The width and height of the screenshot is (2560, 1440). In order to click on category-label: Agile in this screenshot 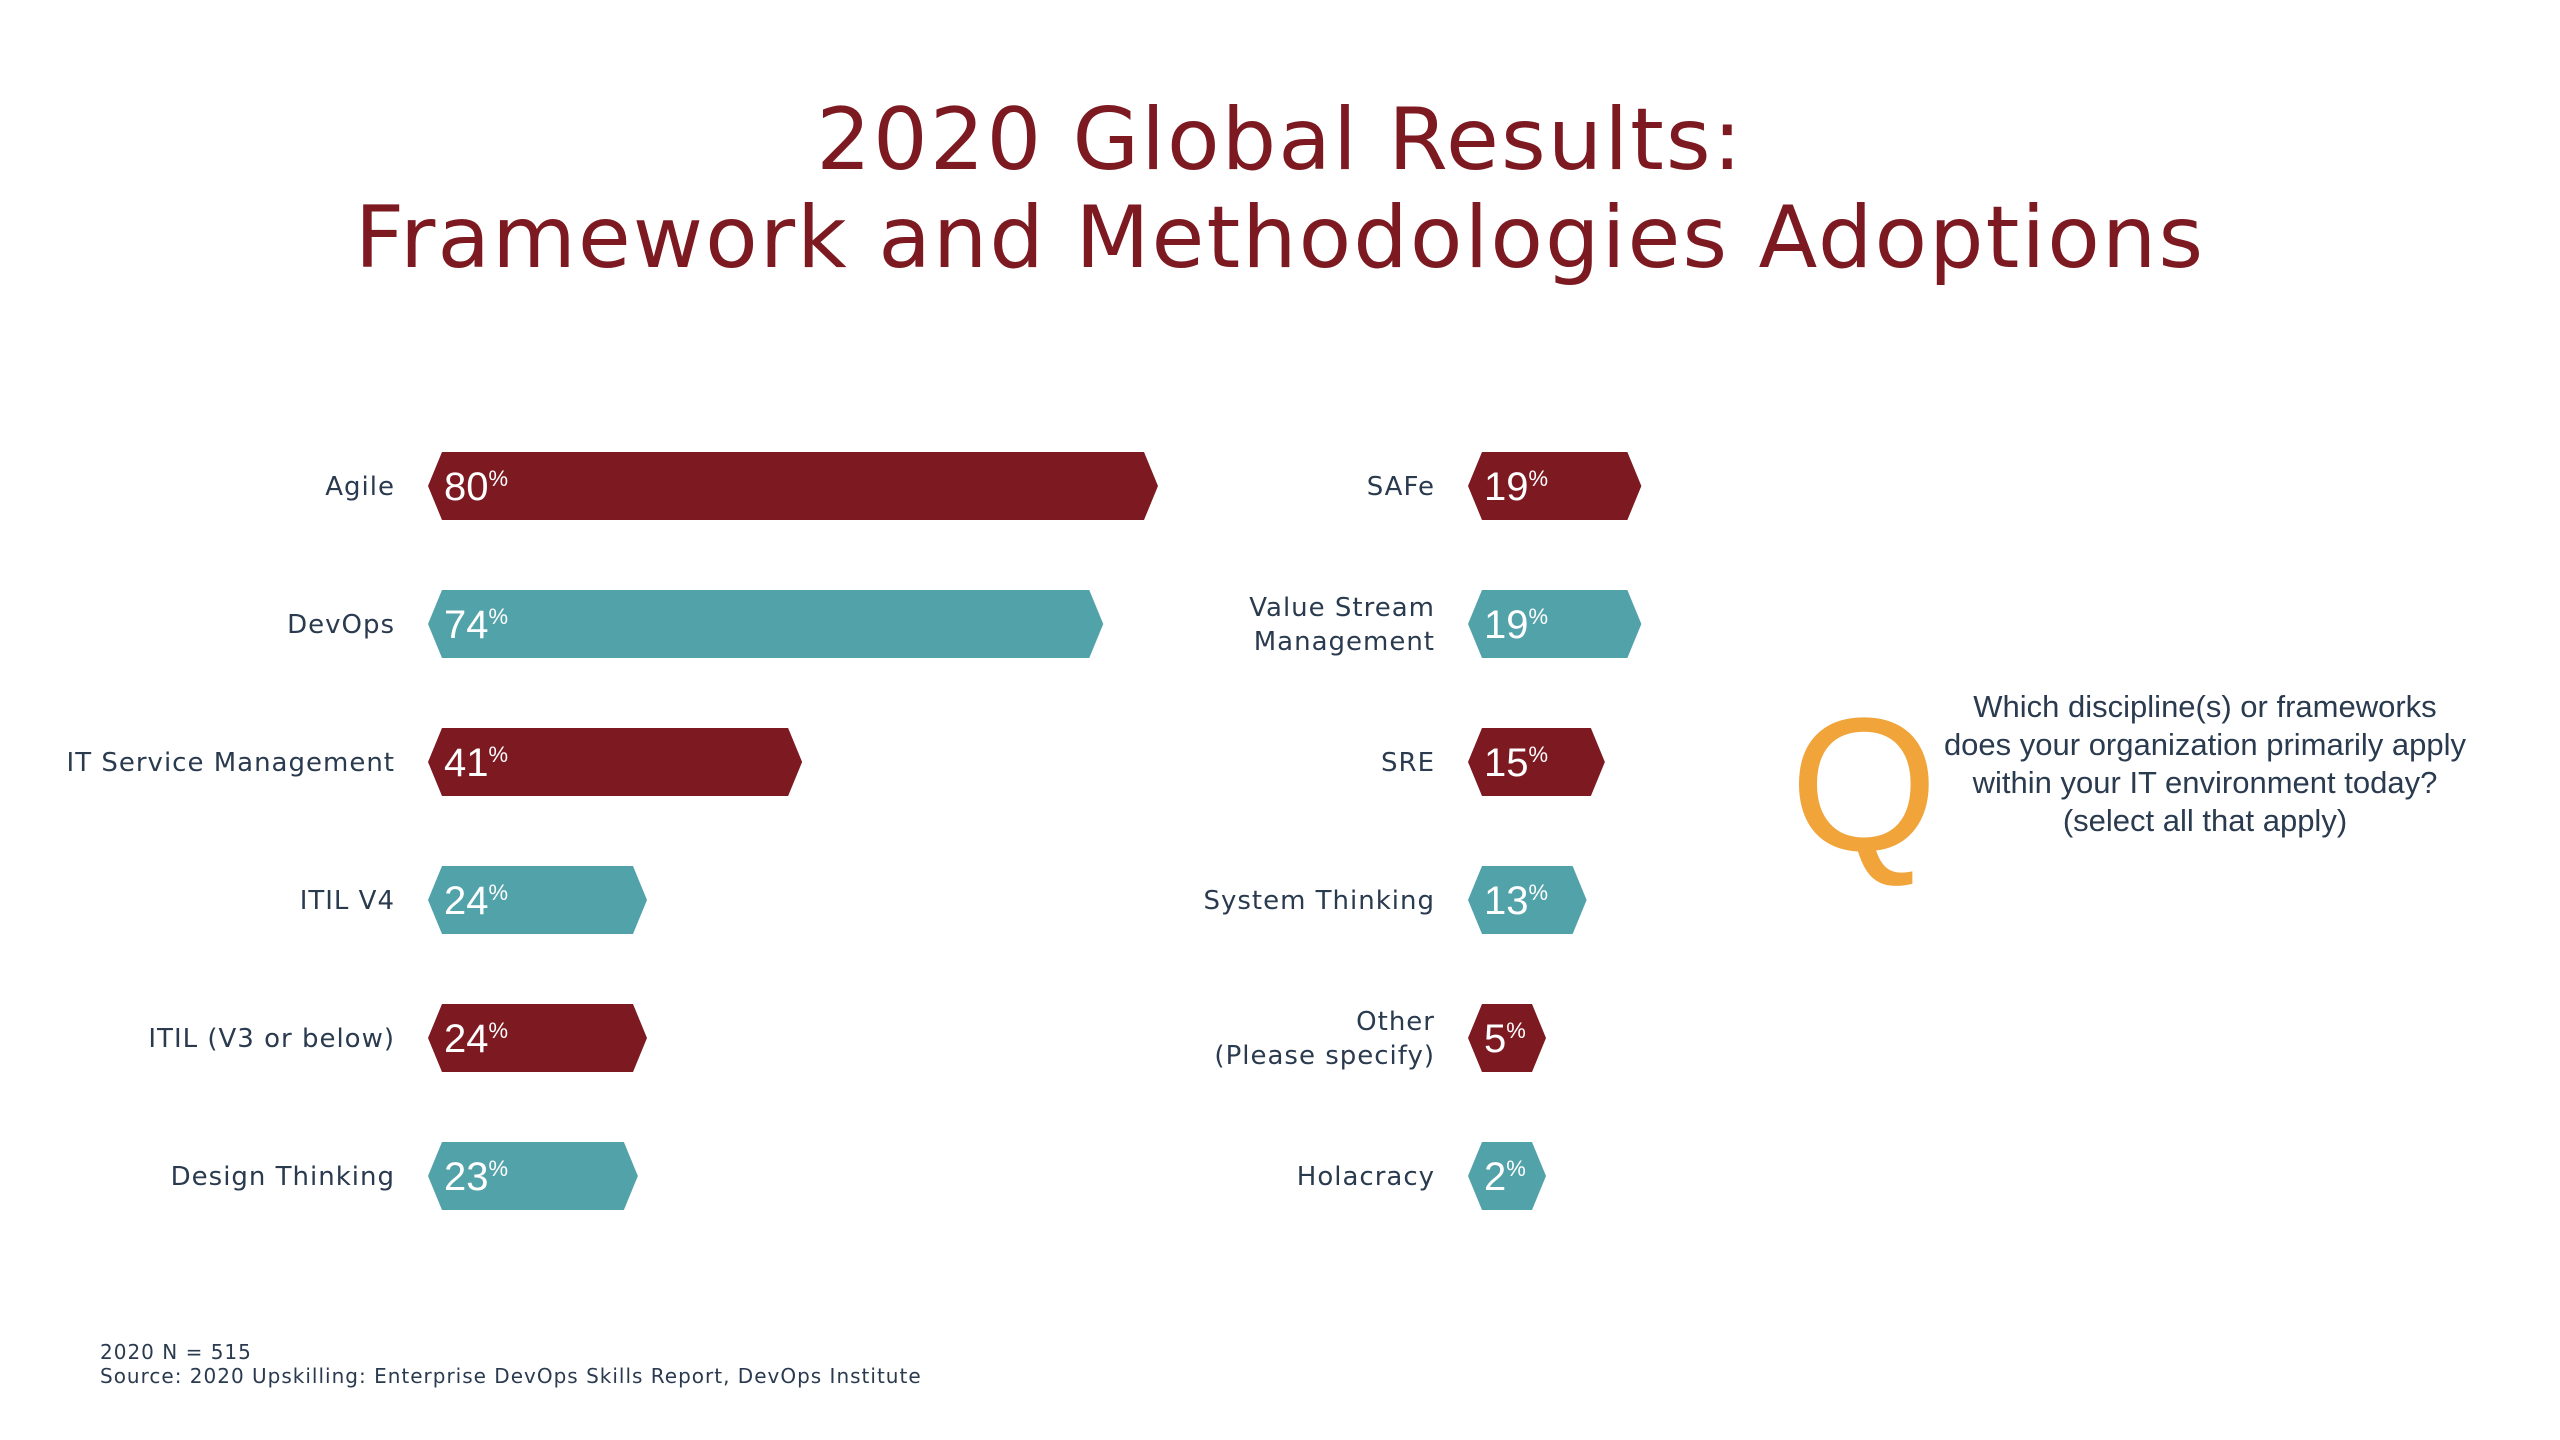, I will do `click(360, 487)`.